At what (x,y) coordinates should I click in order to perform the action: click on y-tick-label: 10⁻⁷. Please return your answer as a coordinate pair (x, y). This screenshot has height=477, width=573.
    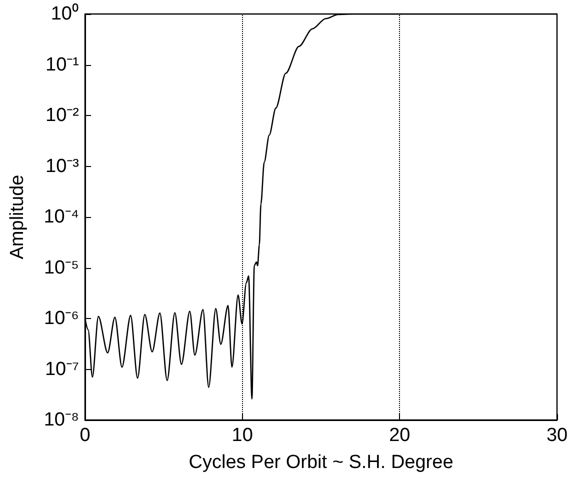
    Looking at the image, I should click on (62, 369).